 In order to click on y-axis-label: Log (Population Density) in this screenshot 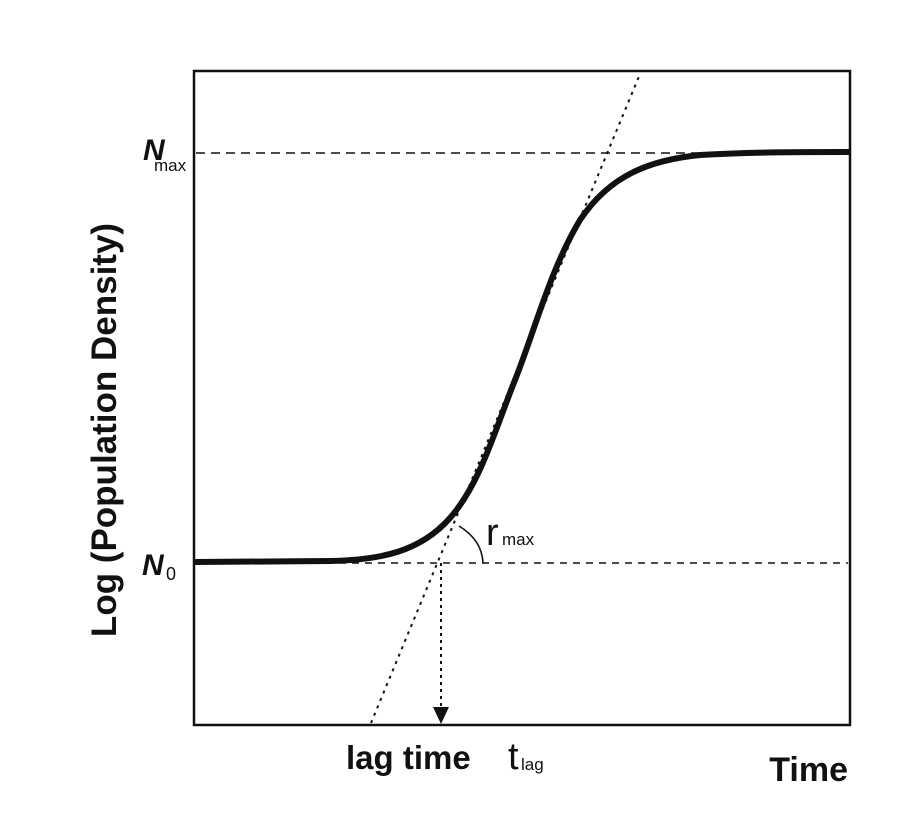, I will do `click(104, 430)`.